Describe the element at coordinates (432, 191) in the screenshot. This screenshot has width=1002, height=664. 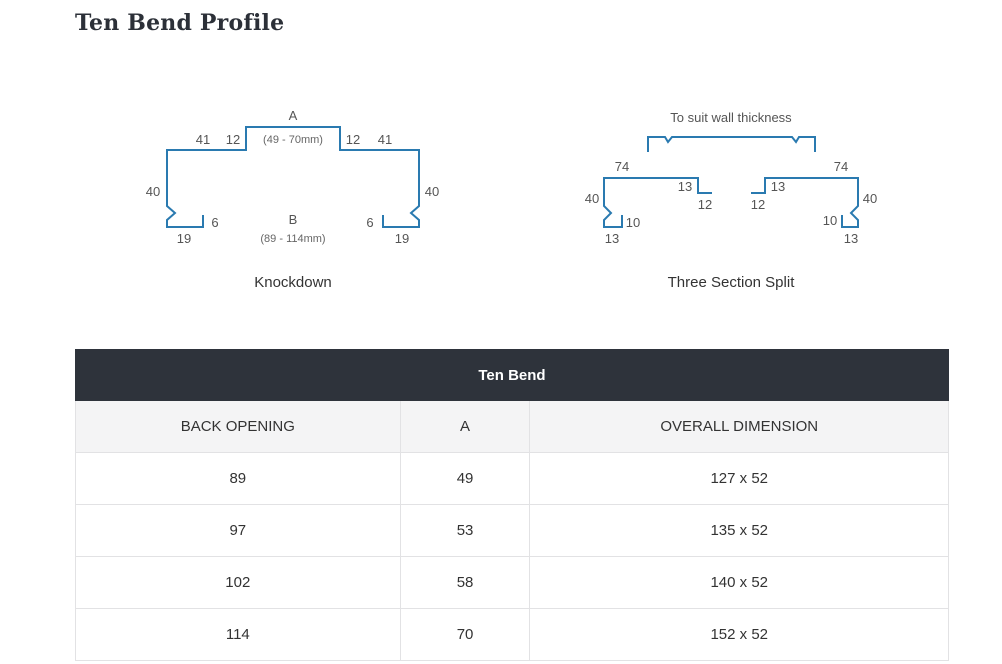
I see `knockdown-dim-right-side: 40` at that location.